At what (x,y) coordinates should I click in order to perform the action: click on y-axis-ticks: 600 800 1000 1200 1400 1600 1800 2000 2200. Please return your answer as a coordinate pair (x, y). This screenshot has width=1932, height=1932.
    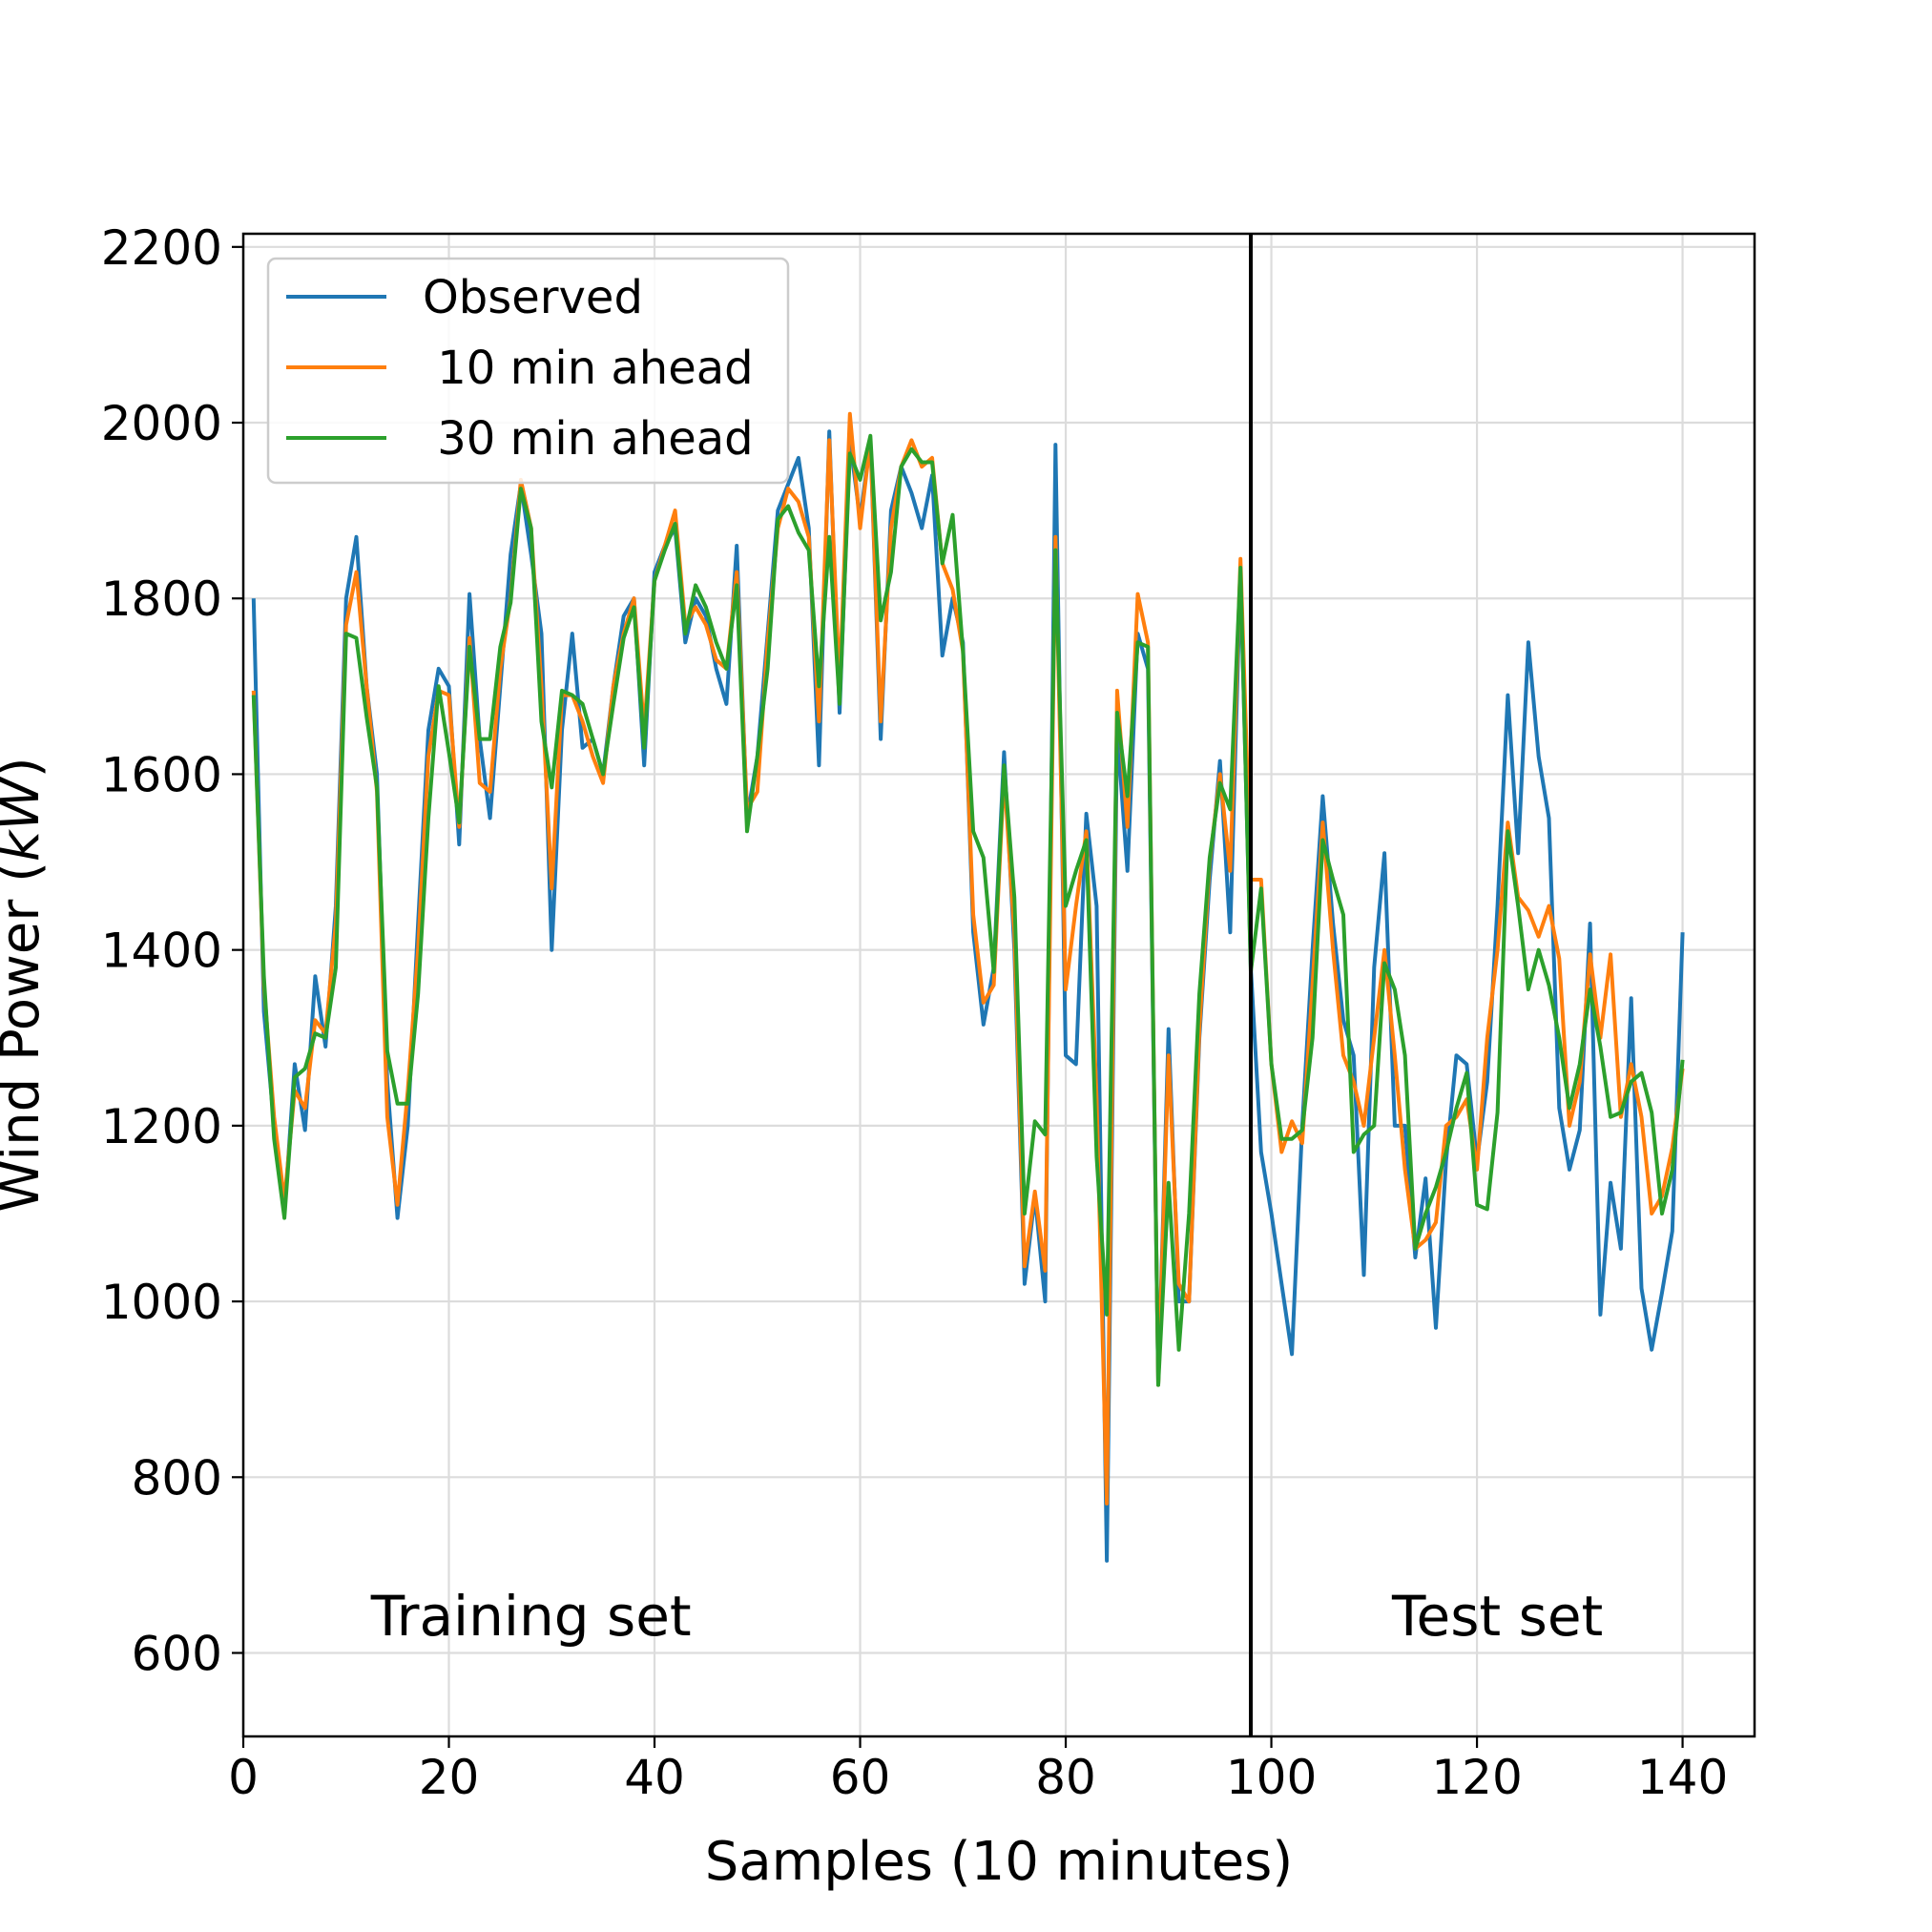
    Looking at the image, I should click on (172, 951).